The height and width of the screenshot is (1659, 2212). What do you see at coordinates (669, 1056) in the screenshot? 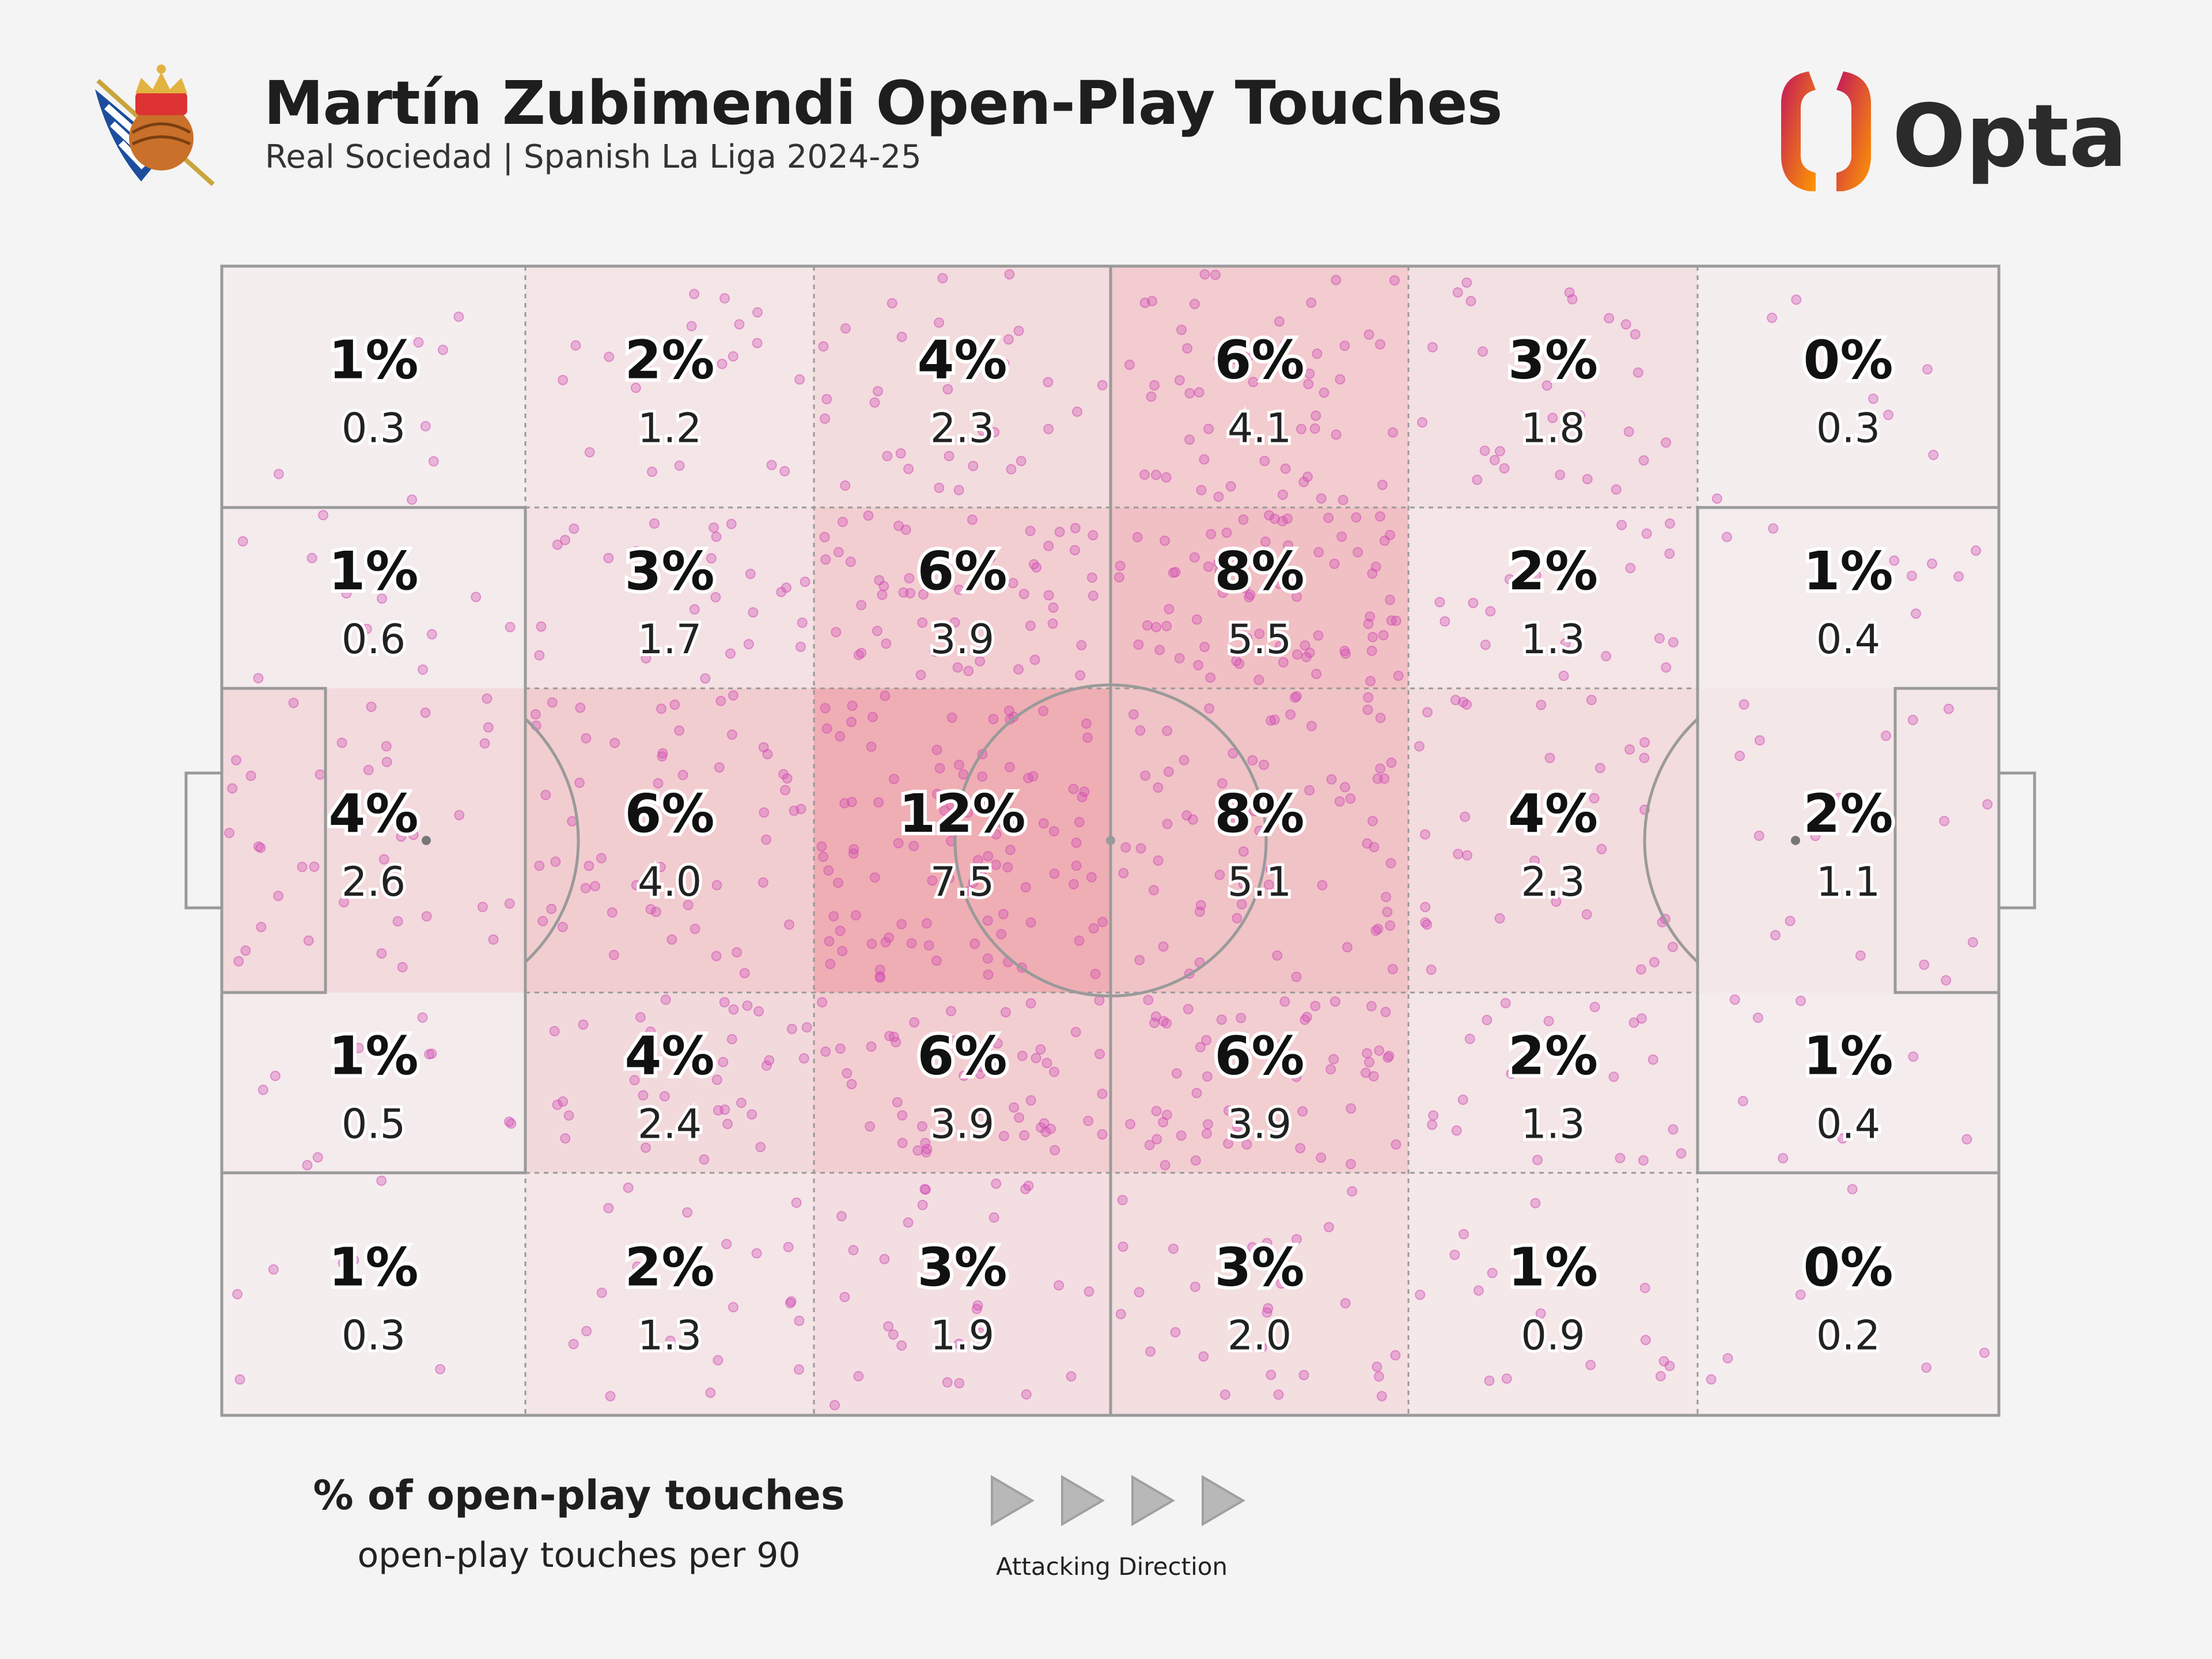
I see `cell-percent-label: 4%` at bounding box center [669, 1056].